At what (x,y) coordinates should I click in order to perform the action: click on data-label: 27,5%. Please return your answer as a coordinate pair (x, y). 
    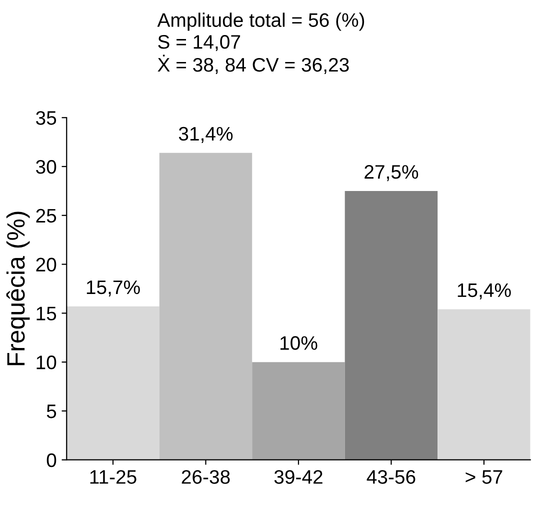
    Looking at the image, I should click on (391, 173).